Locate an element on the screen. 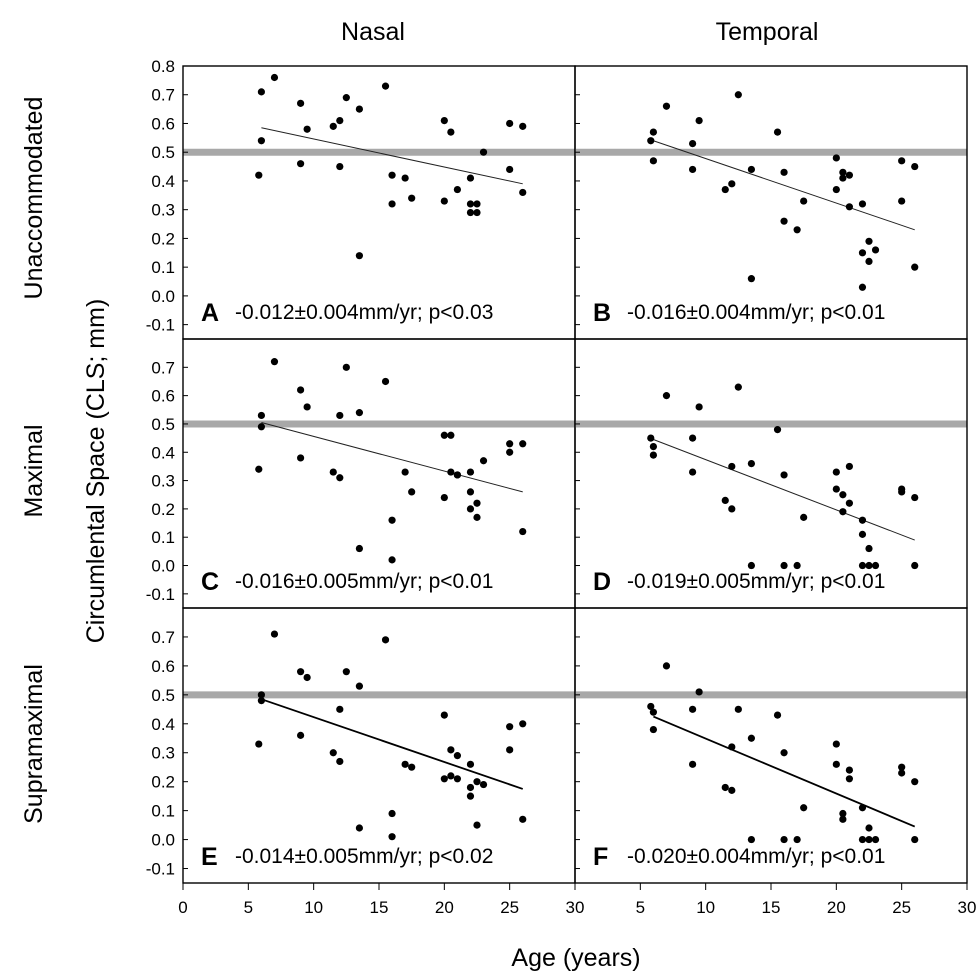 The height and width of the screenshot is (980, 977). y-tick-label-a-4: 0.4 is located at coordinates (163, 181).